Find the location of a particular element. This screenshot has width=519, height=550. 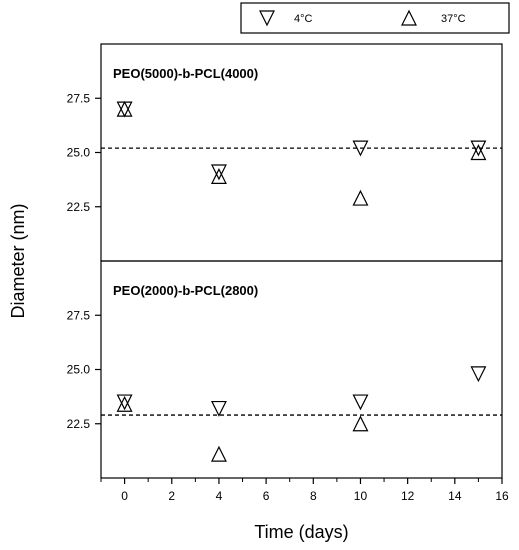

x-tick-label: 14 is located at coordinates (455, 496).